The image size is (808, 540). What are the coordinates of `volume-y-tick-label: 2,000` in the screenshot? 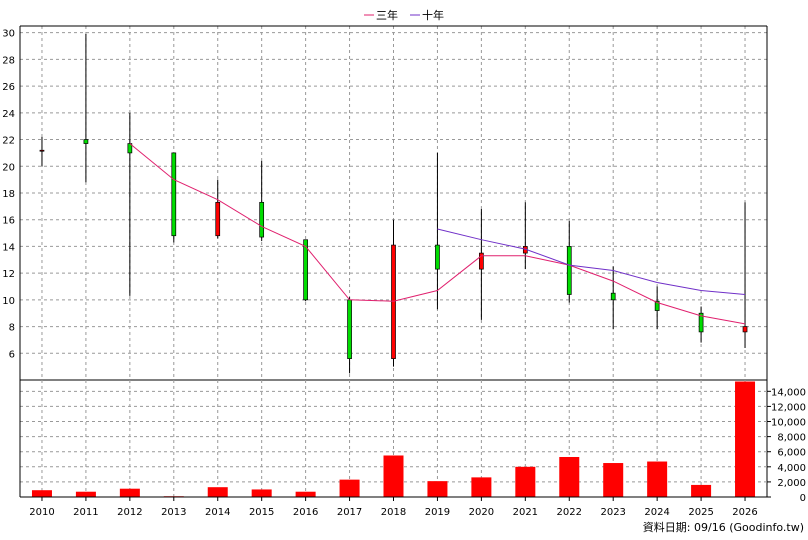 It's located at (791, 483).